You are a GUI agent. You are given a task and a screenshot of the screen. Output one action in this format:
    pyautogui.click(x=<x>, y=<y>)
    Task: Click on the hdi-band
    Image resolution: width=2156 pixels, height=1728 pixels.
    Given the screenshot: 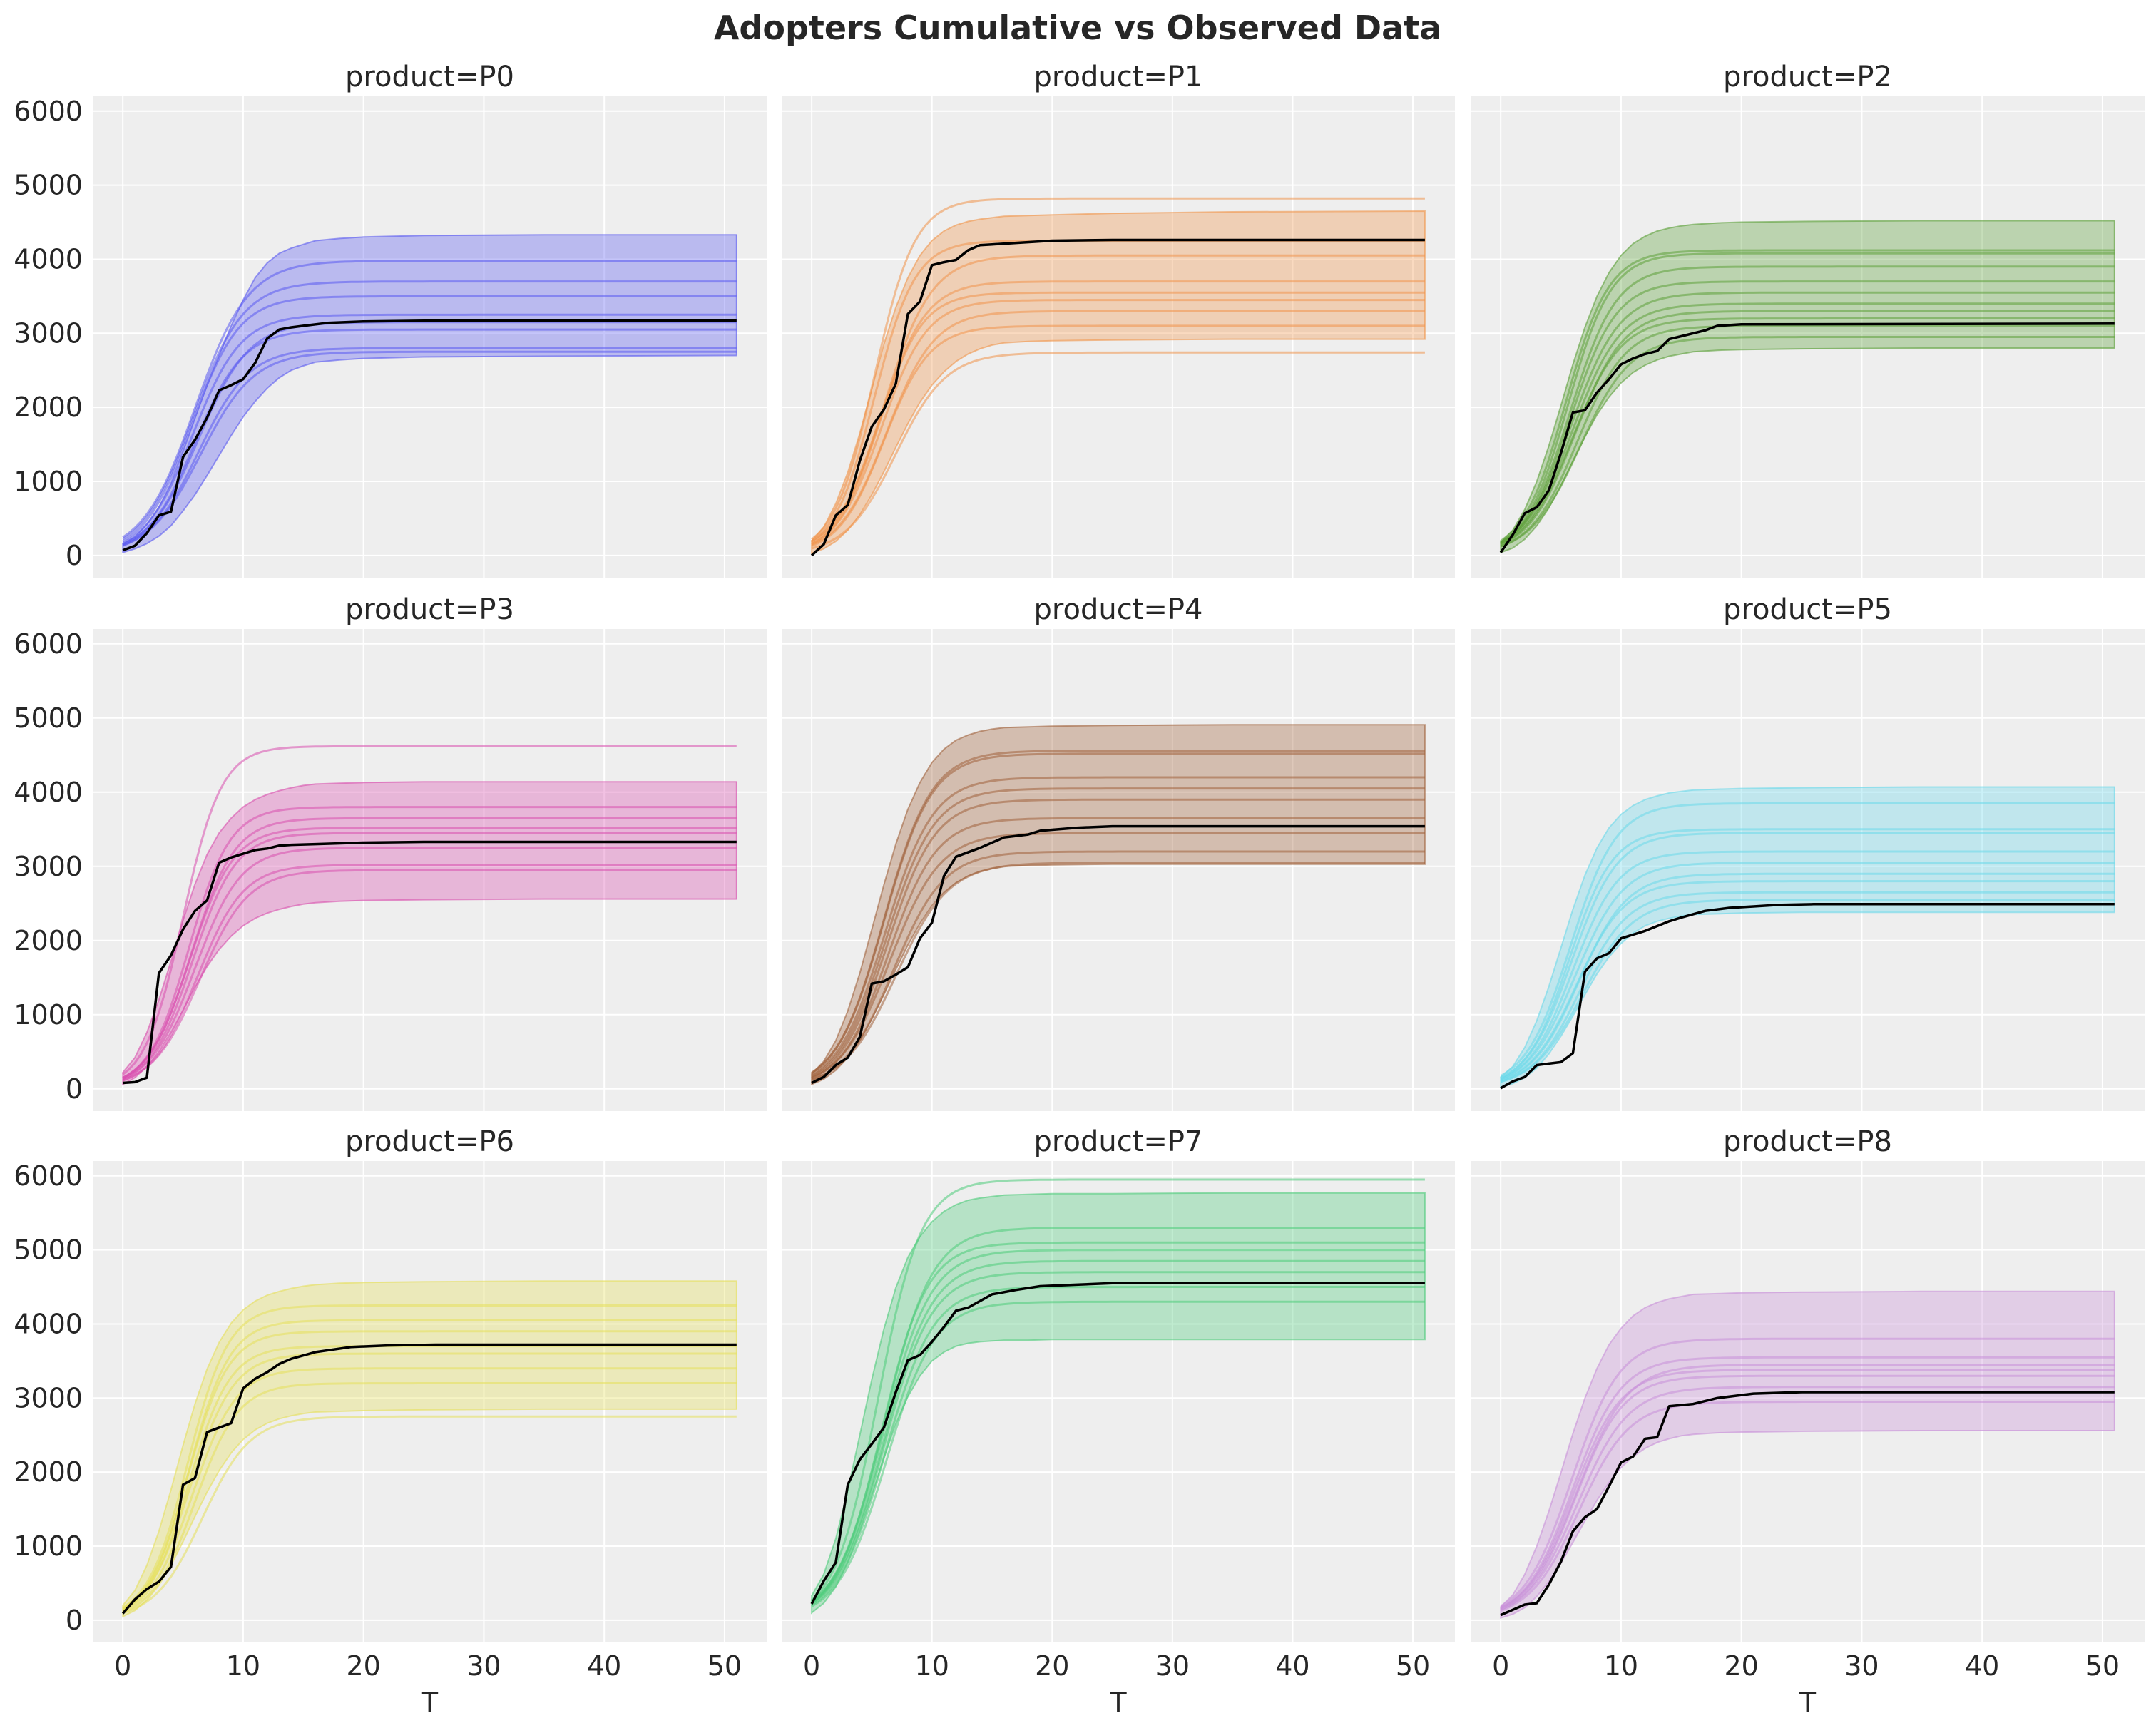 What is the action you would take?
    pyautogui.click(x=1808, y=1455)
    